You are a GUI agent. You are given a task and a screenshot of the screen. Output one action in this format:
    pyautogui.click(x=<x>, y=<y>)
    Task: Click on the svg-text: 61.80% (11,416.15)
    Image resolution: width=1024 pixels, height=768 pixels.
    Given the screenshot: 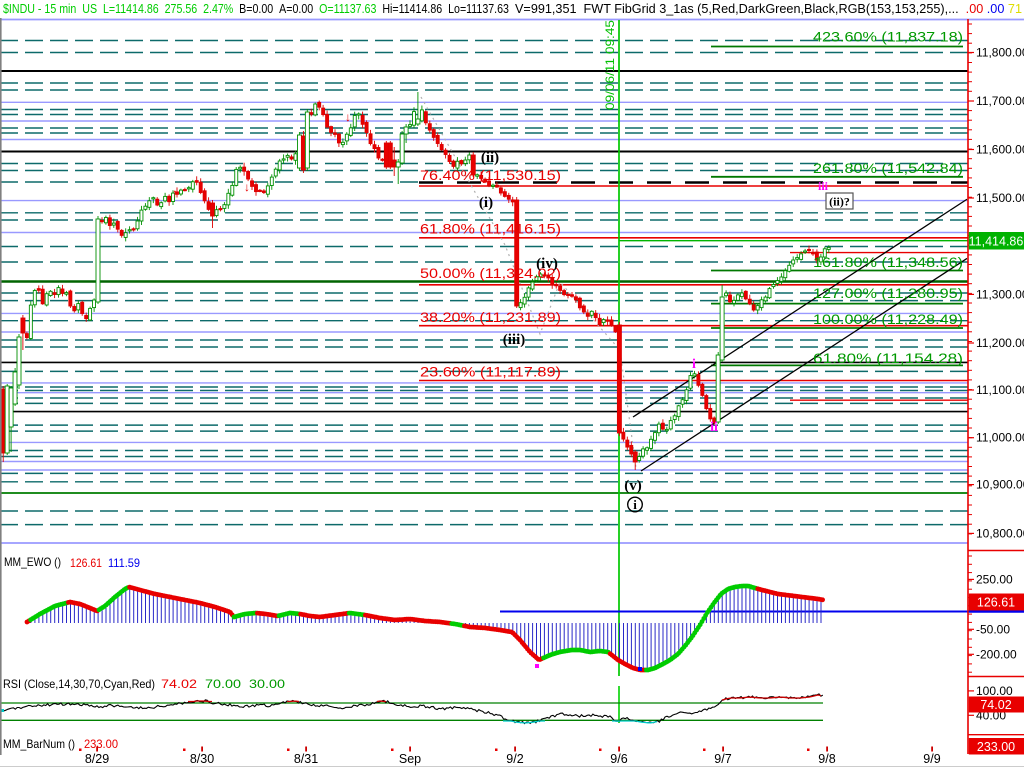 What is the action you would take?
    pyautogui.click(x=490, y=229)
    